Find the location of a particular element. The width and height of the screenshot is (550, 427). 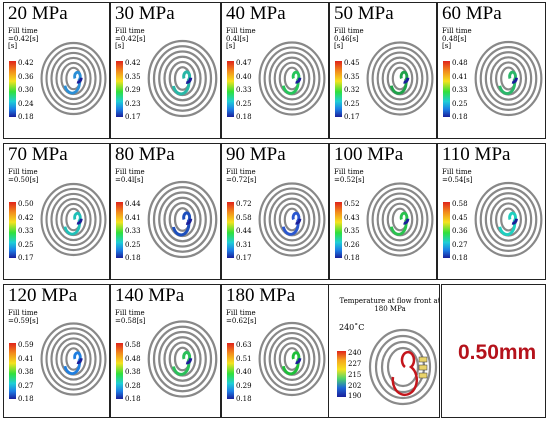

temperature-tick: 215 is located at coordinates (355, 375).